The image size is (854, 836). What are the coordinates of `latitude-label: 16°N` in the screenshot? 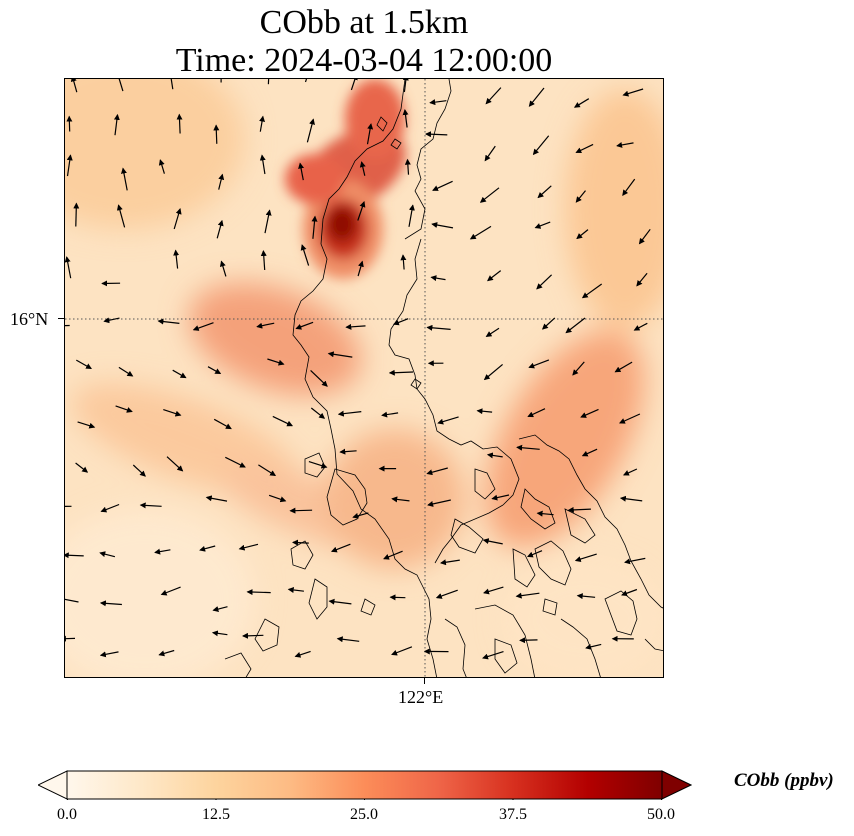 It's located at (29, 319).